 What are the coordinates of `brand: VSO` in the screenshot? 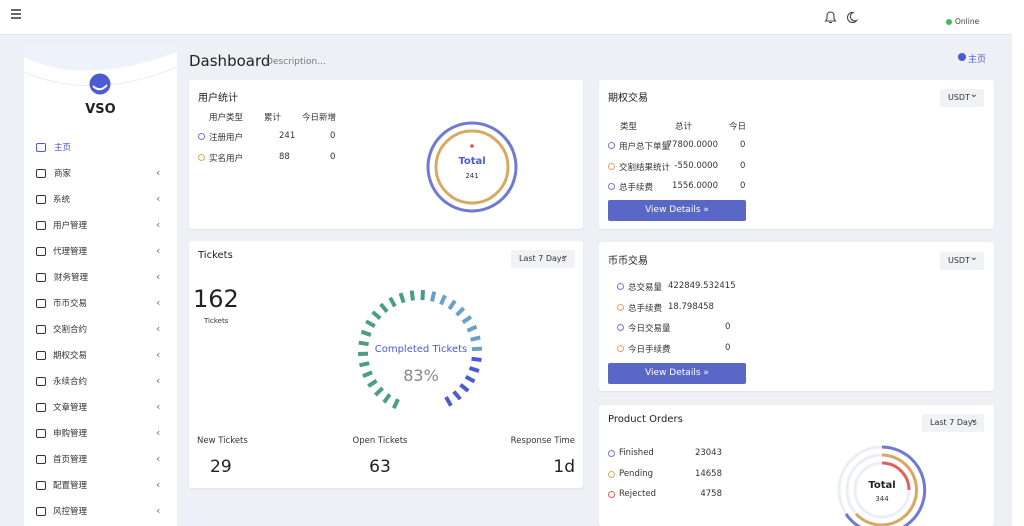 It's located at (100, 109).